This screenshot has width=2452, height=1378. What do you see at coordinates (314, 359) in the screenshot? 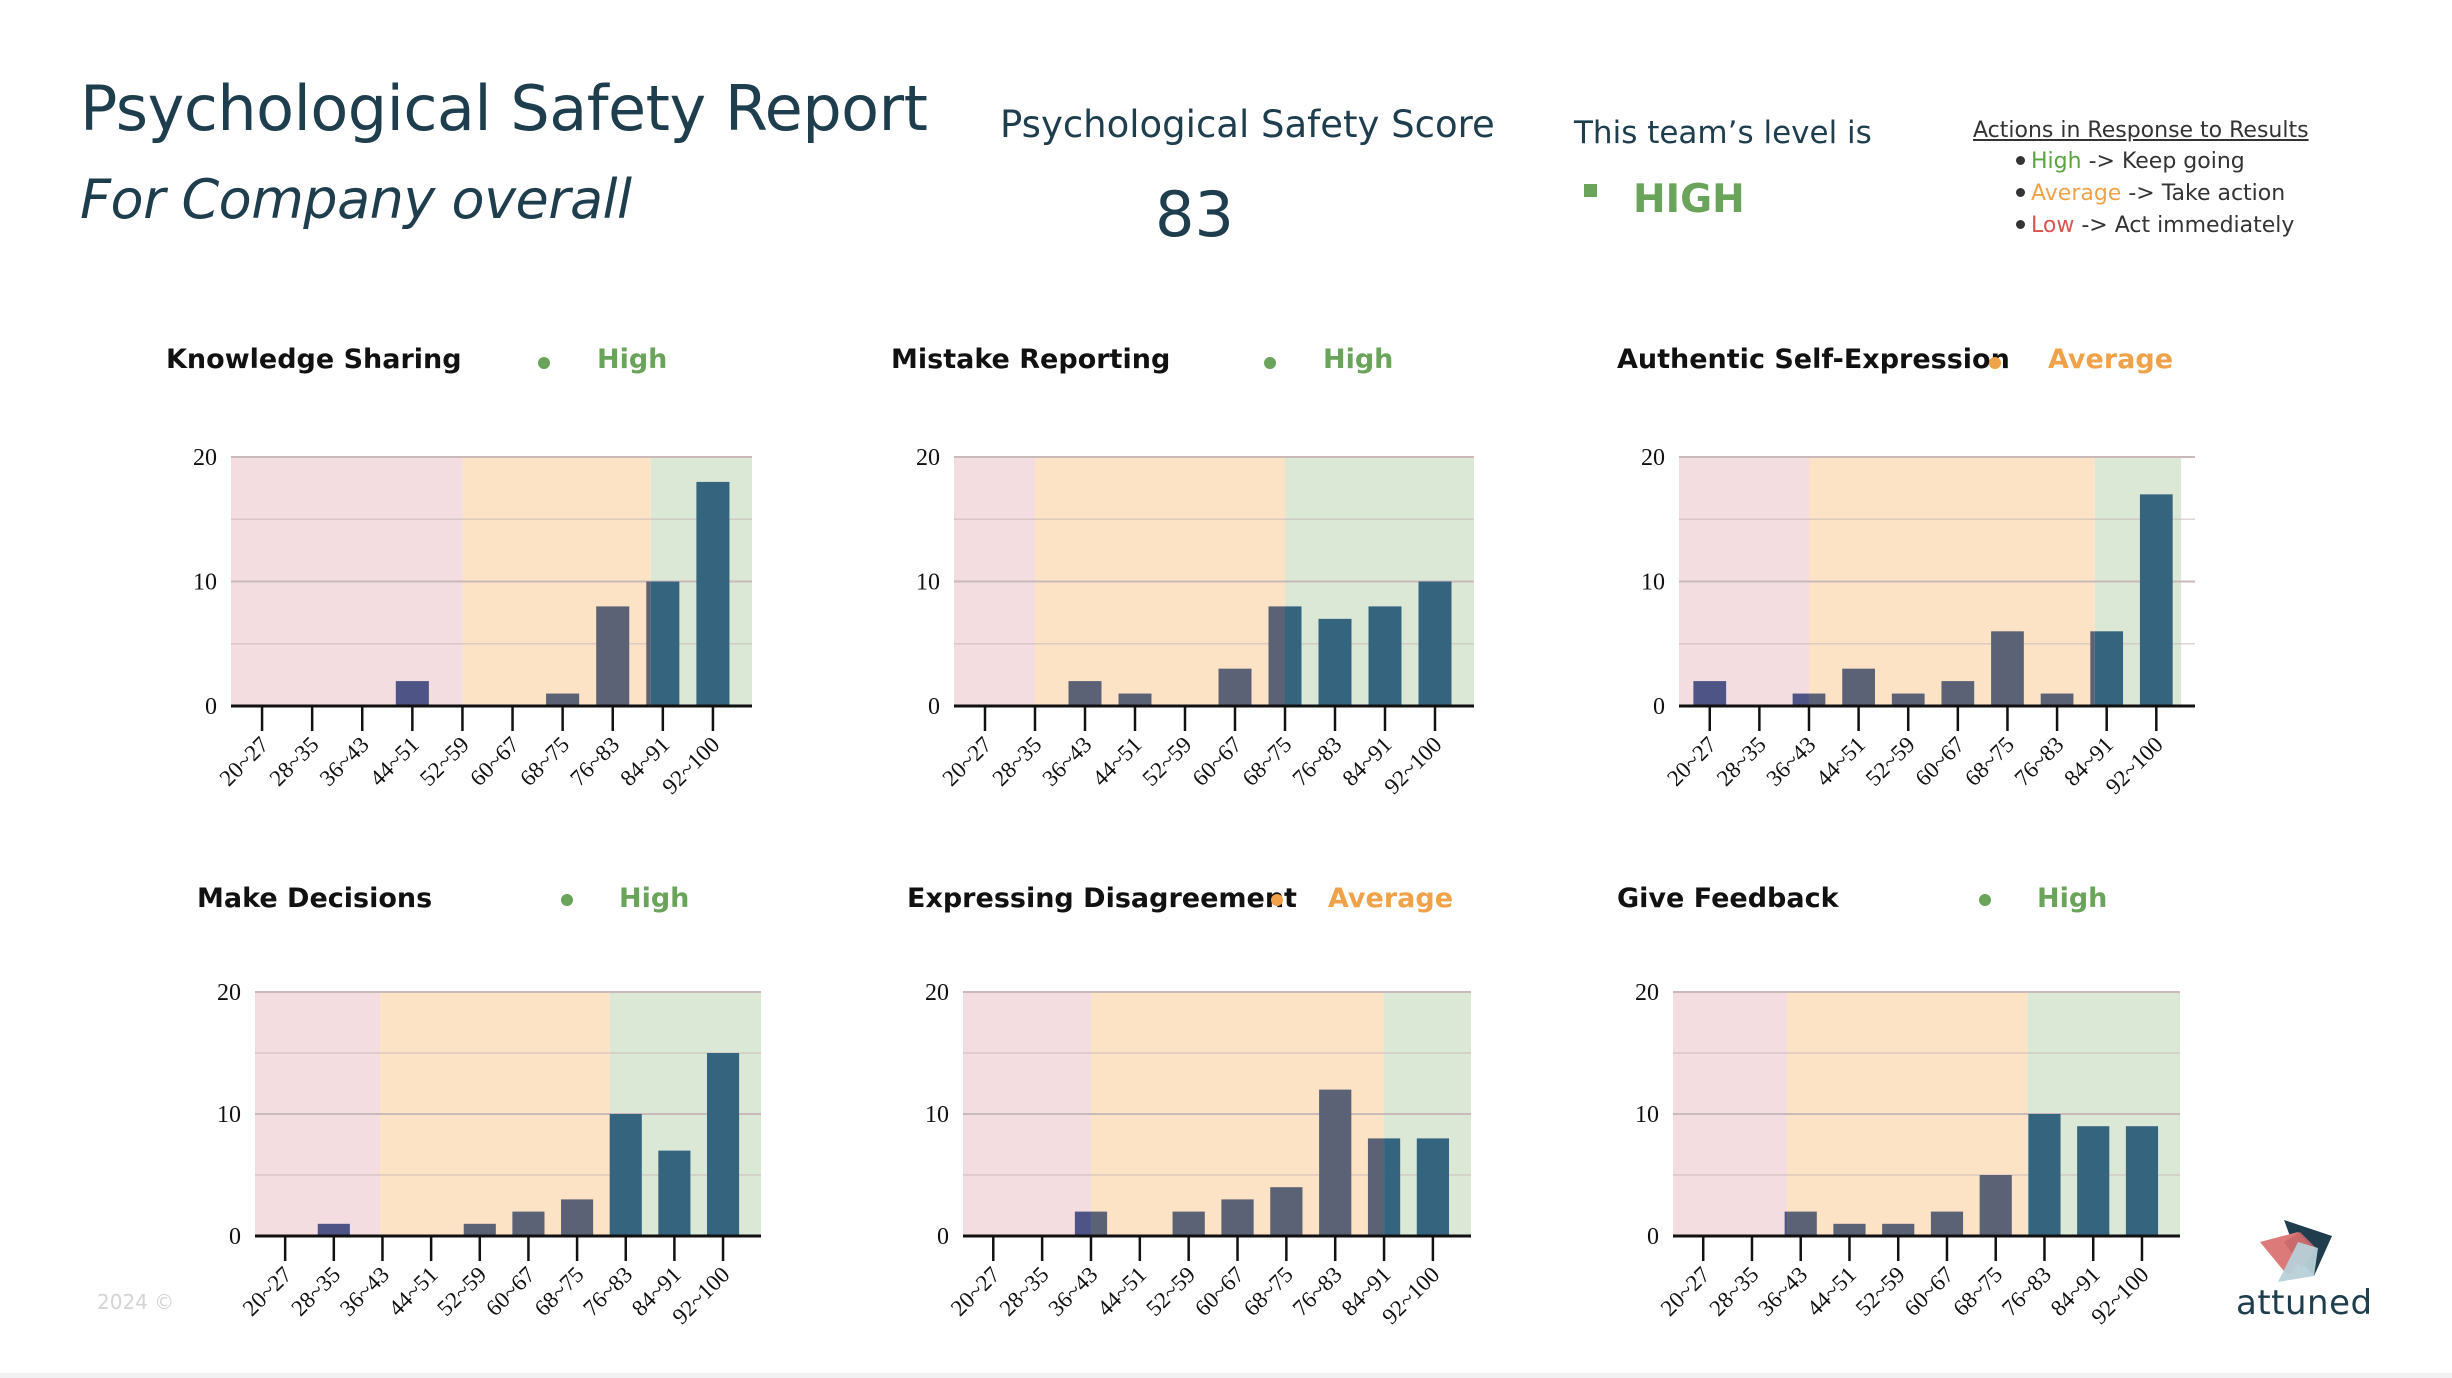
I see `chart-title-knowledge-sharing: Knowledge Sharing` at bounding box center [314, 359].